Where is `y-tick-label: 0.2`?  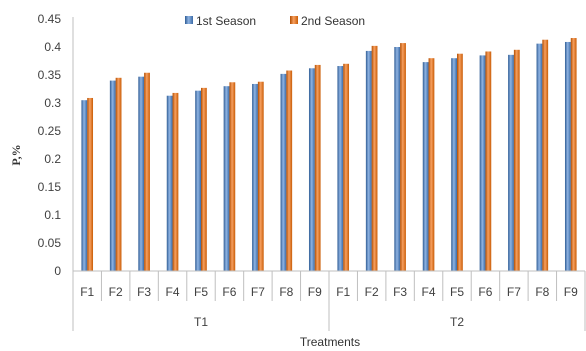 y-tick-label: 0.2 is located at coordinates (52, 159).